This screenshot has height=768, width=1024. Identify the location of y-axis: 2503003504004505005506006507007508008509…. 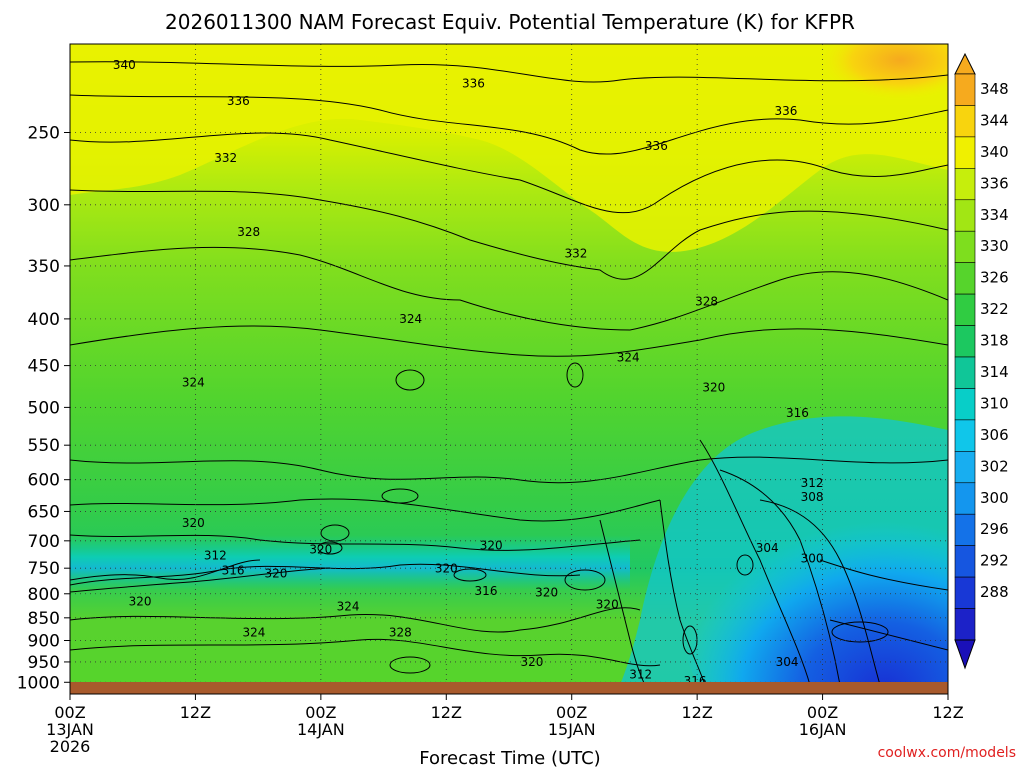
(43, 408).